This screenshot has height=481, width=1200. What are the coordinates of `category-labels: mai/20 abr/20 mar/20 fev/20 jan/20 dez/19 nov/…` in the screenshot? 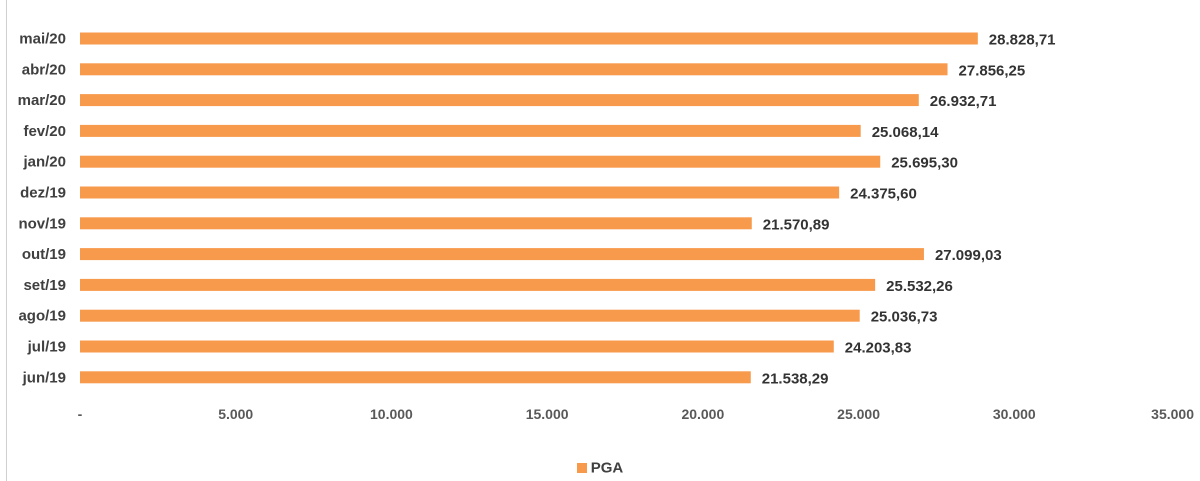 It's located at (42, 209).